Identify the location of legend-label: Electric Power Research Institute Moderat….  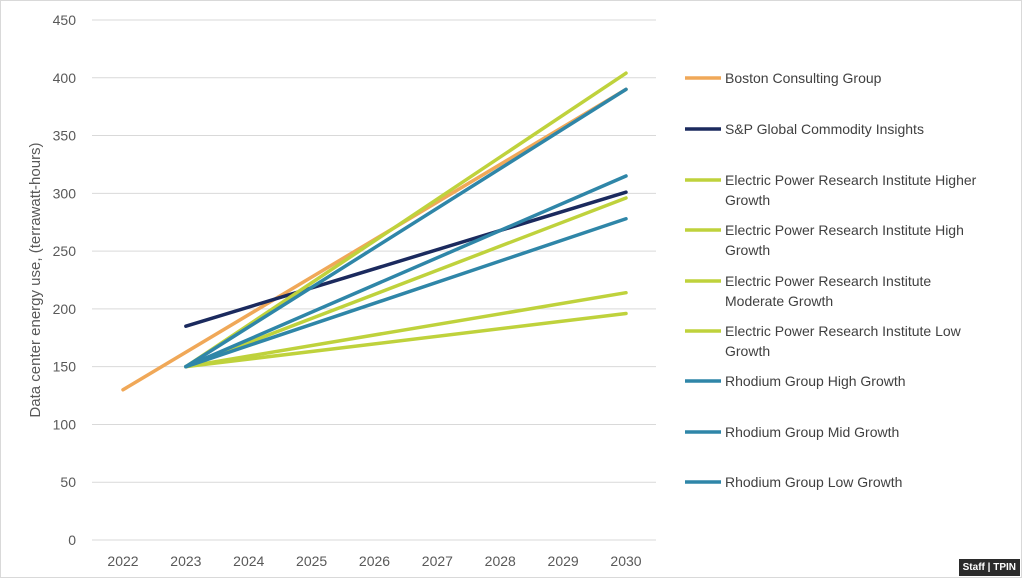
(828, 291).